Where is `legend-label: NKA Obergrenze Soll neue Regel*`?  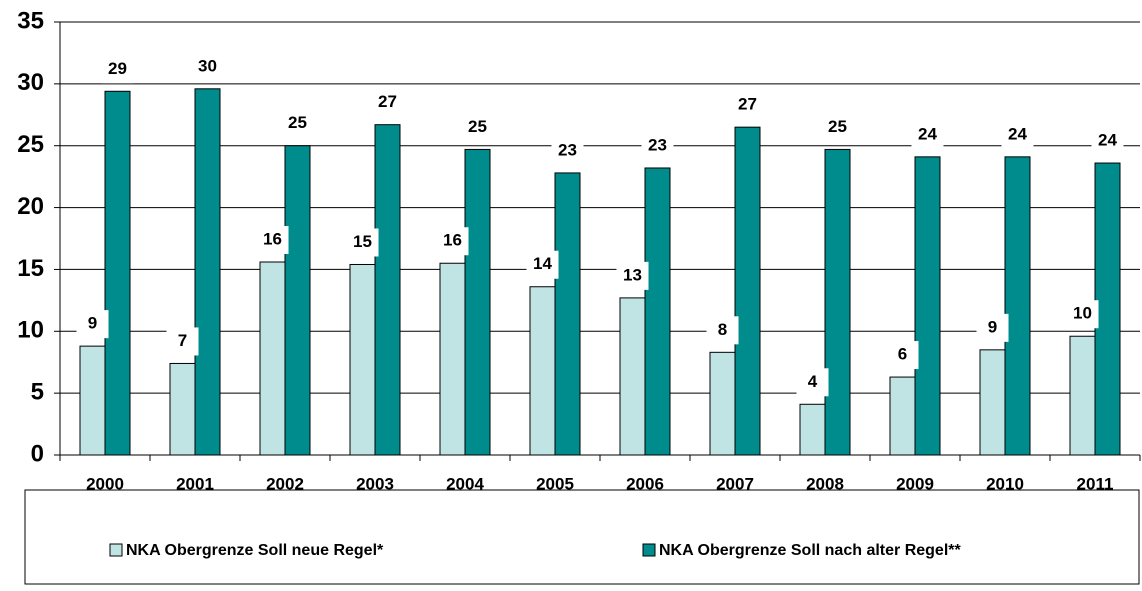
legend-label: NKA Obergrenze Soll neue Regel* is located at coordinates (255, 550).